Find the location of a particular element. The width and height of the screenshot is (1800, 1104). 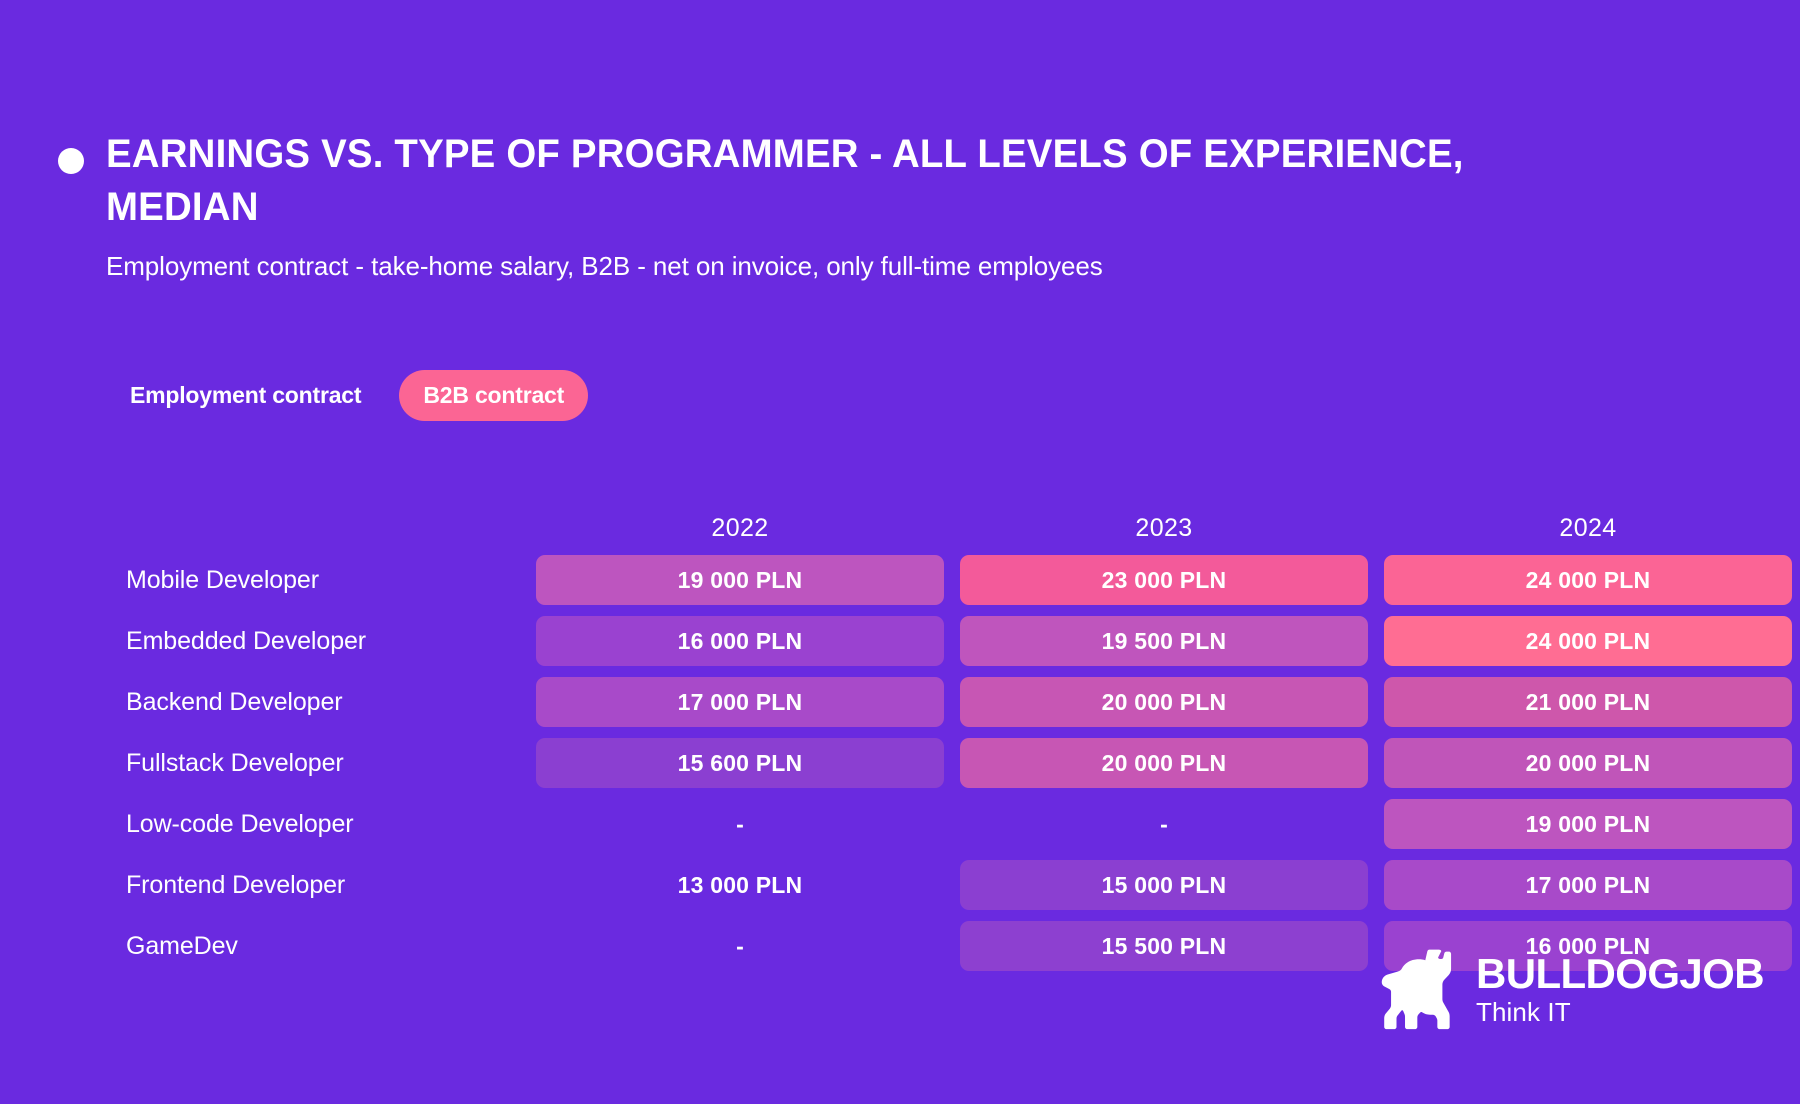

contract-type-tabs: Employment contract B2B contract is located at coordinates (347, 395).